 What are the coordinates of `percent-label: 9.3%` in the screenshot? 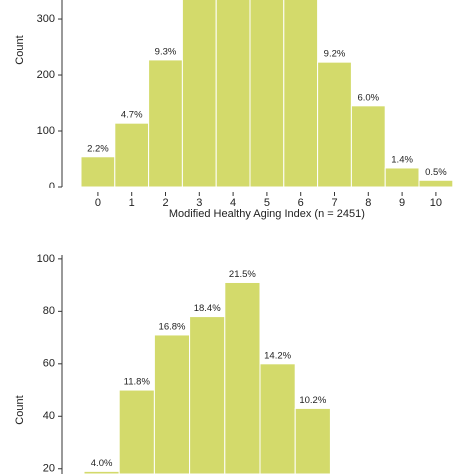 It's located at (166, 51).